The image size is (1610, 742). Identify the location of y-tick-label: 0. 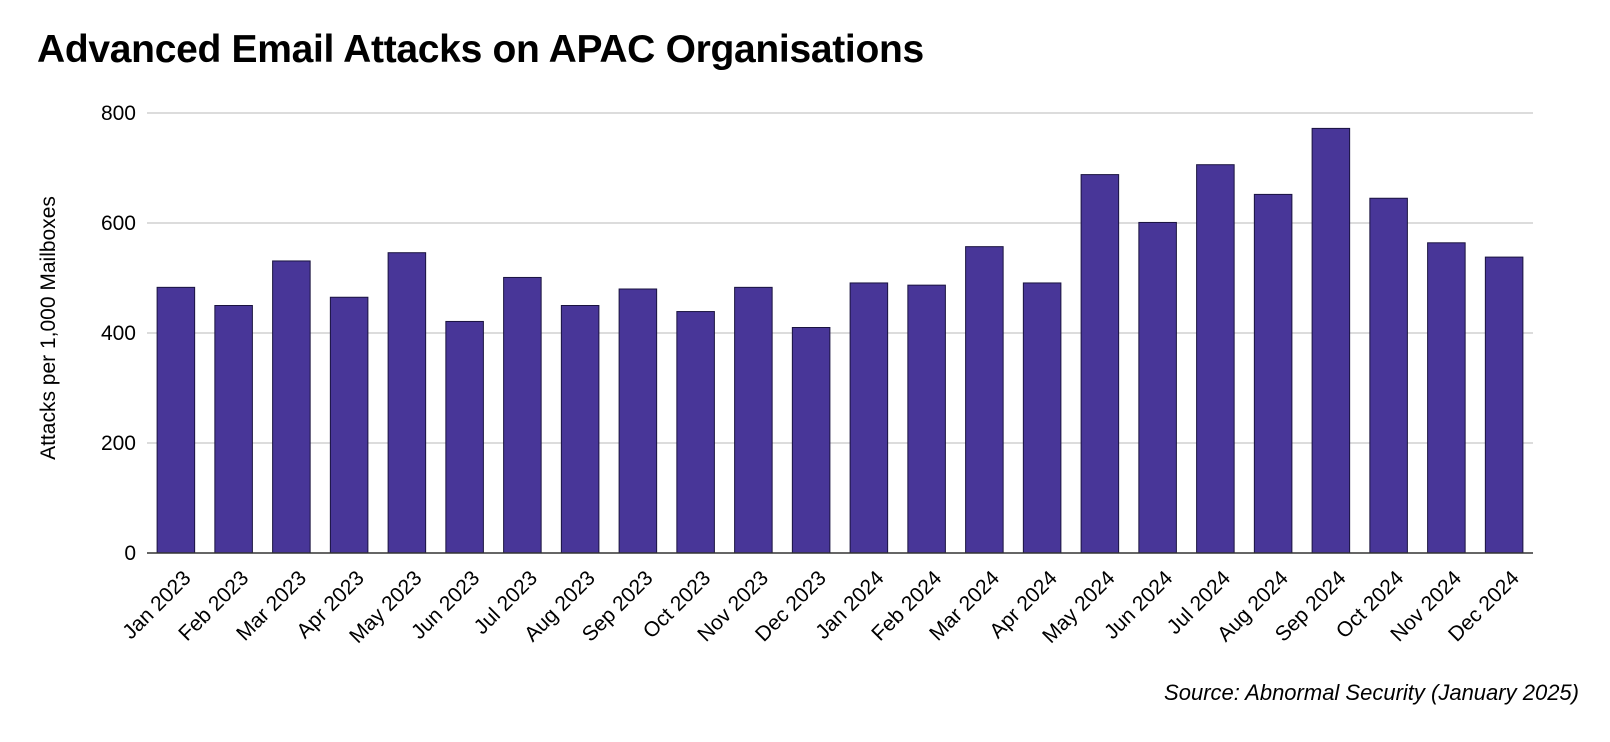
(130, 553).